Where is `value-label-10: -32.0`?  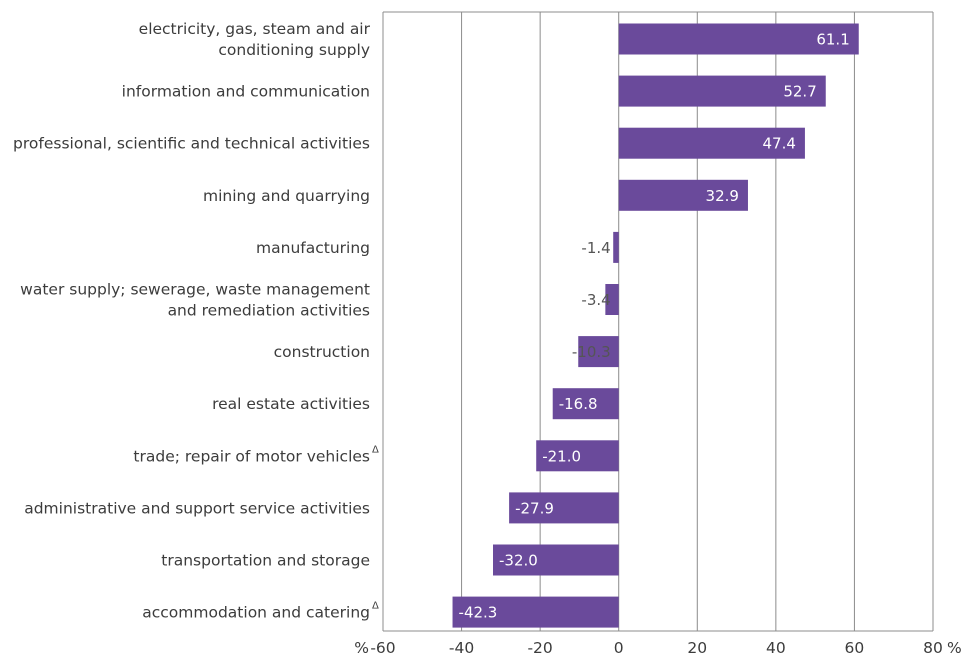
value-label-10: -32.0 is located at coordinates (518, 561).